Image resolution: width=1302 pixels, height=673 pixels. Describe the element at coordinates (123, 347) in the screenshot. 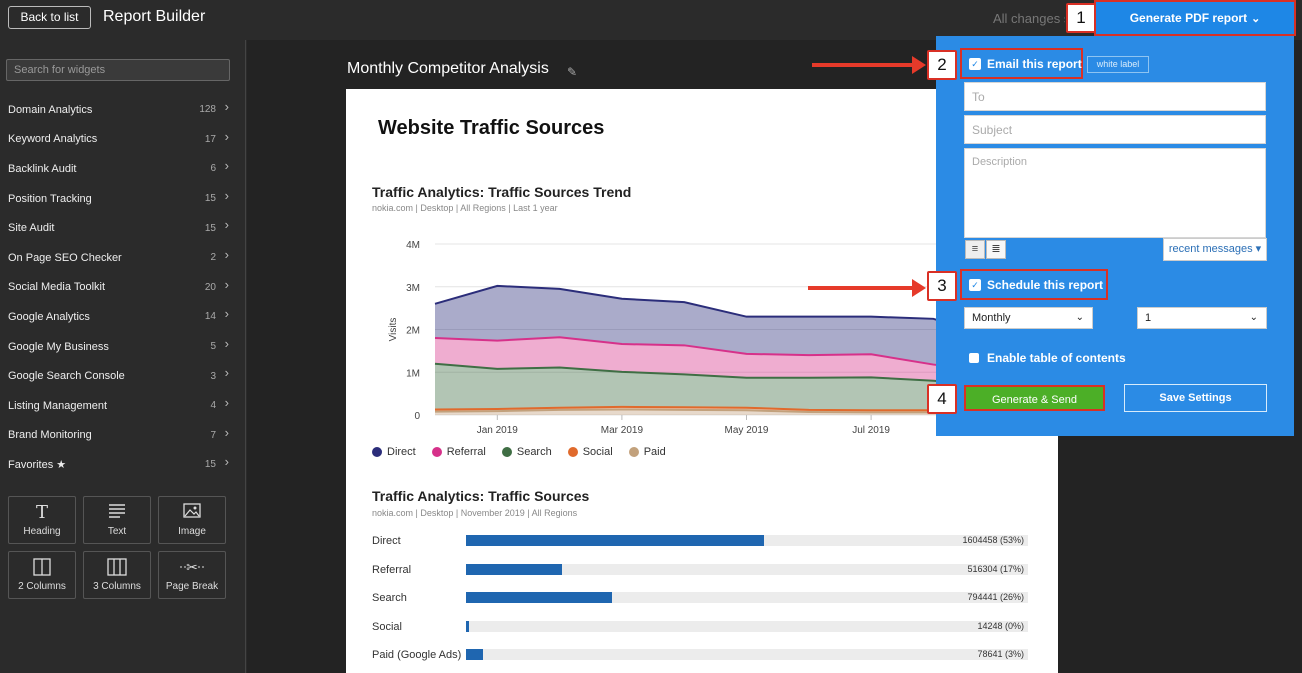

I see `sidebar-category: Google My Business 5 ›` at that location.